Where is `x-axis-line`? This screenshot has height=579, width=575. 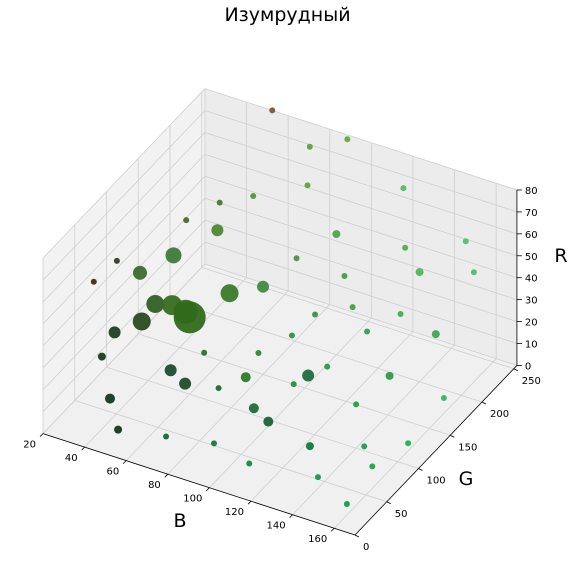 x-axis-line is located at coordinates (199, 484).